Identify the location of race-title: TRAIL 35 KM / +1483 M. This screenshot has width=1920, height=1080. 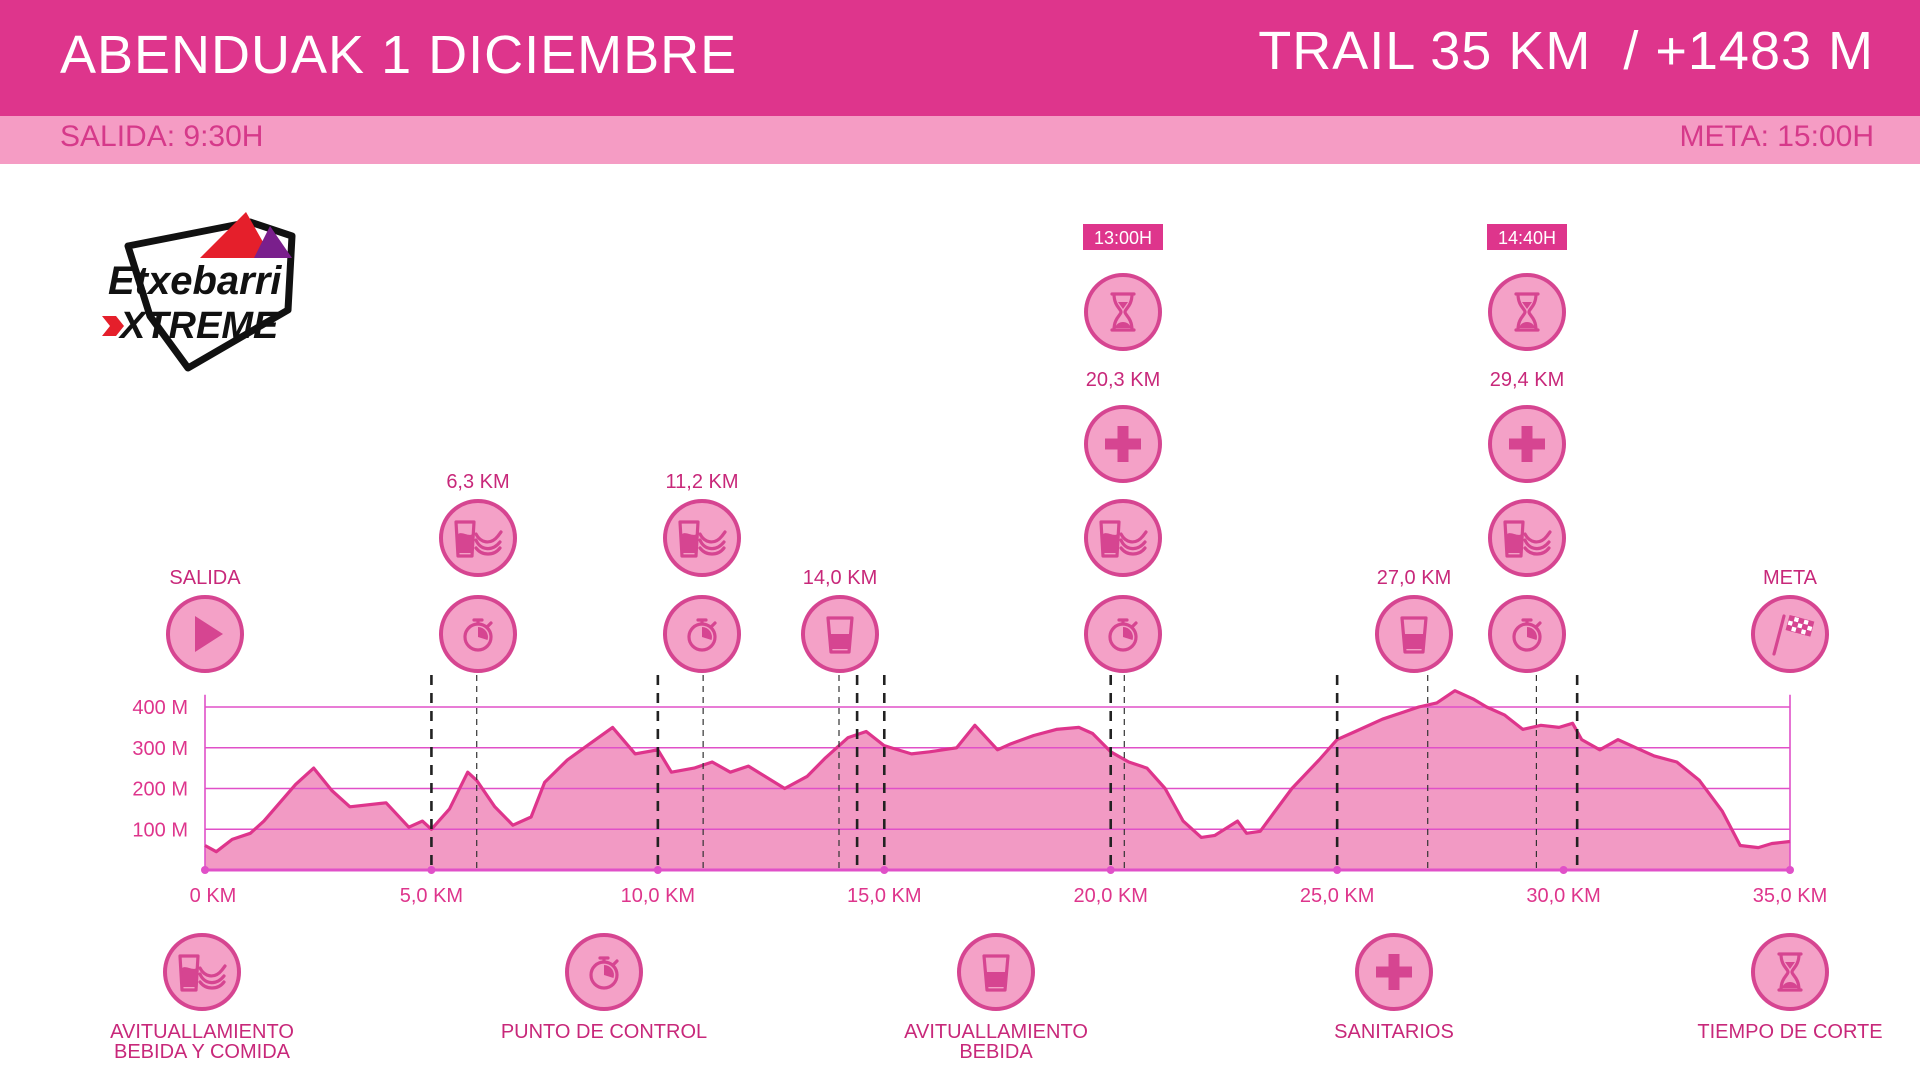
(1566, 51).